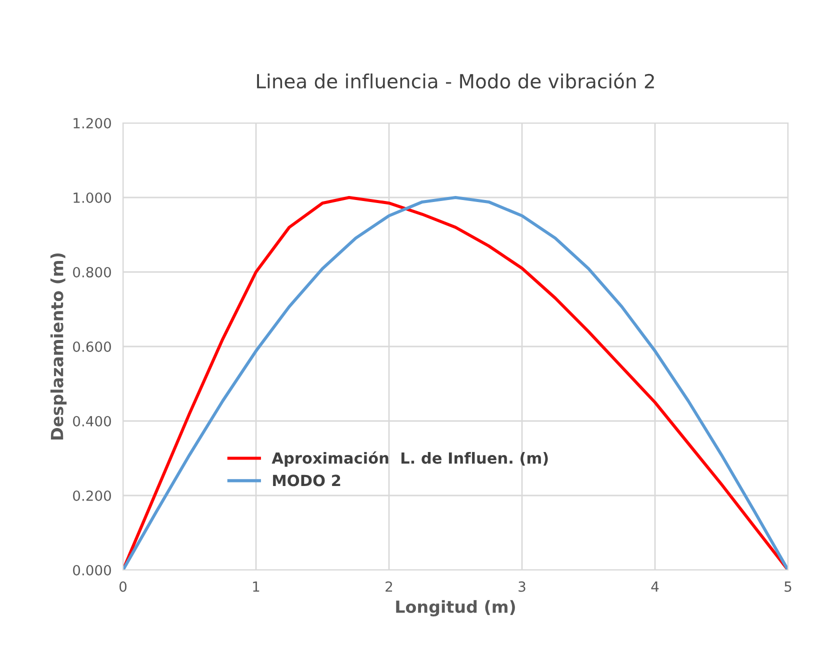 The height and width of the screenshot is (657, 829). I want to click on x-tick-label: 5, so click(788, 587).